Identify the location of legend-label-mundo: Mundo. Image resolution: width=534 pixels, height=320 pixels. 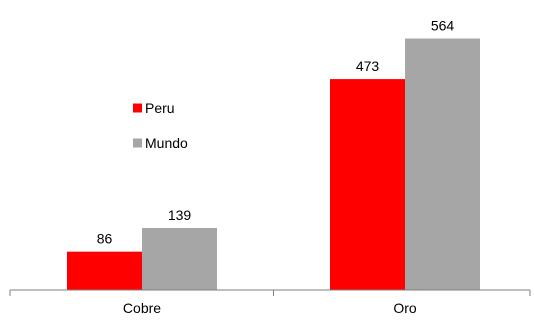
(166, 143).